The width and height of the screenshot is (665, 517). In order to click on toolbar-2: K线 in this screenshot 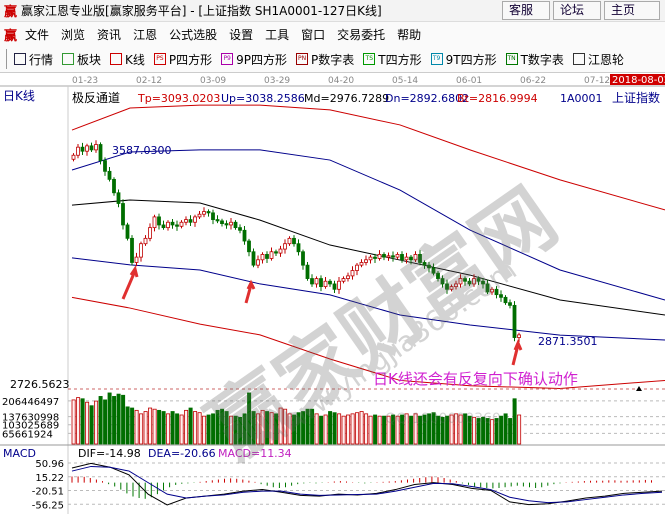, I will do `click(127, 59)`.